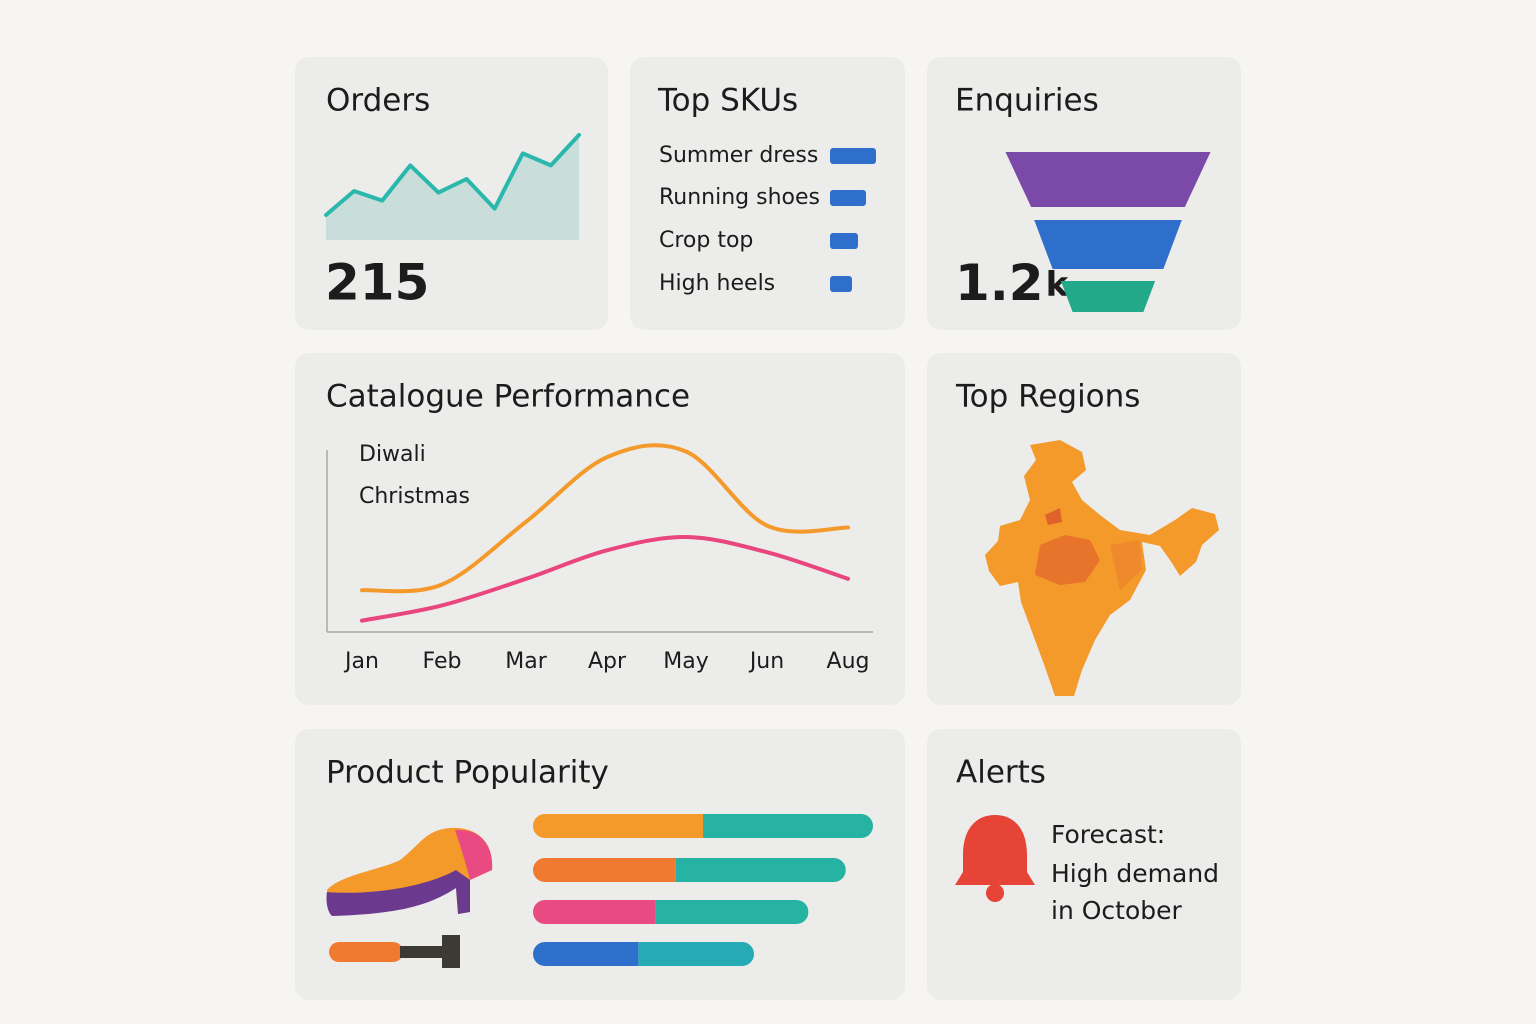  I want to click on x-tick-label: Jan, so click(361, 661).